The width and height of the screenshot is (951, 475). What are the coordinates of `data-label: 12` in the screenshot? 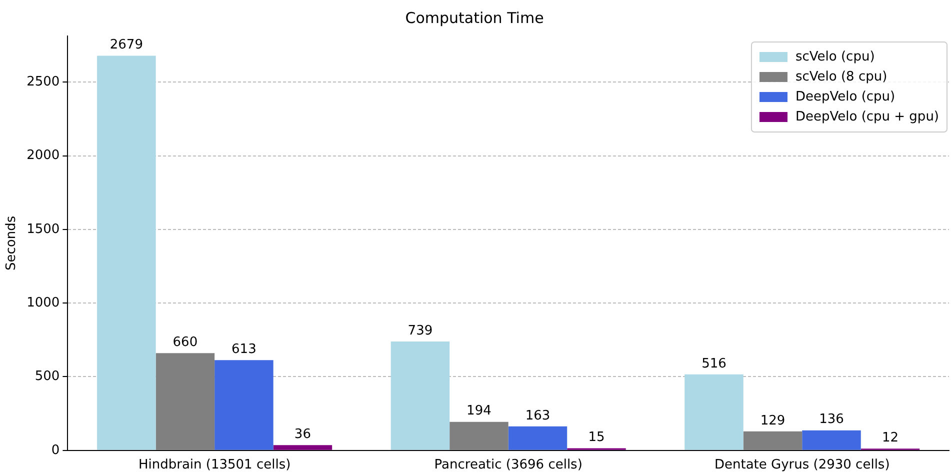 It's located at (890, 438).